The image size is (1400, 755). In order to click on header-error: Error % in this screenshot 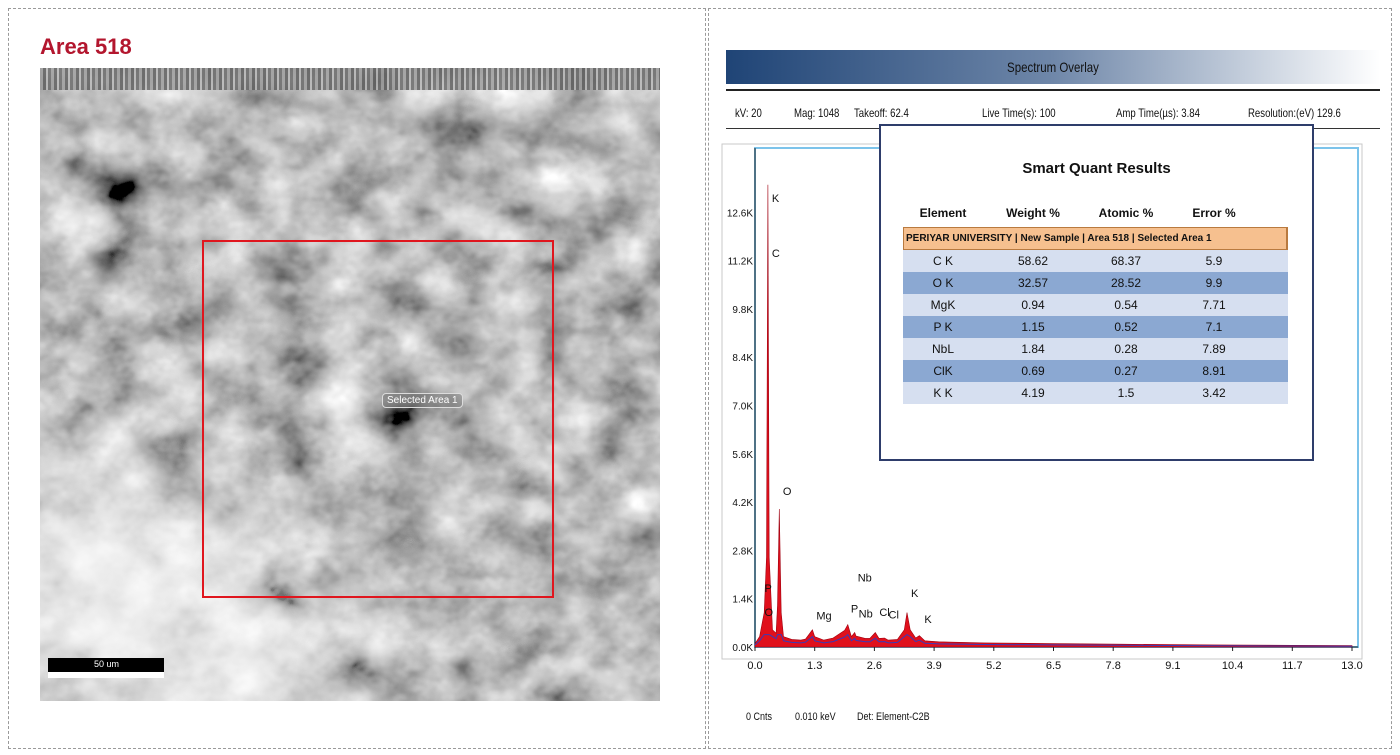, I will do `click(1214, 213)`.